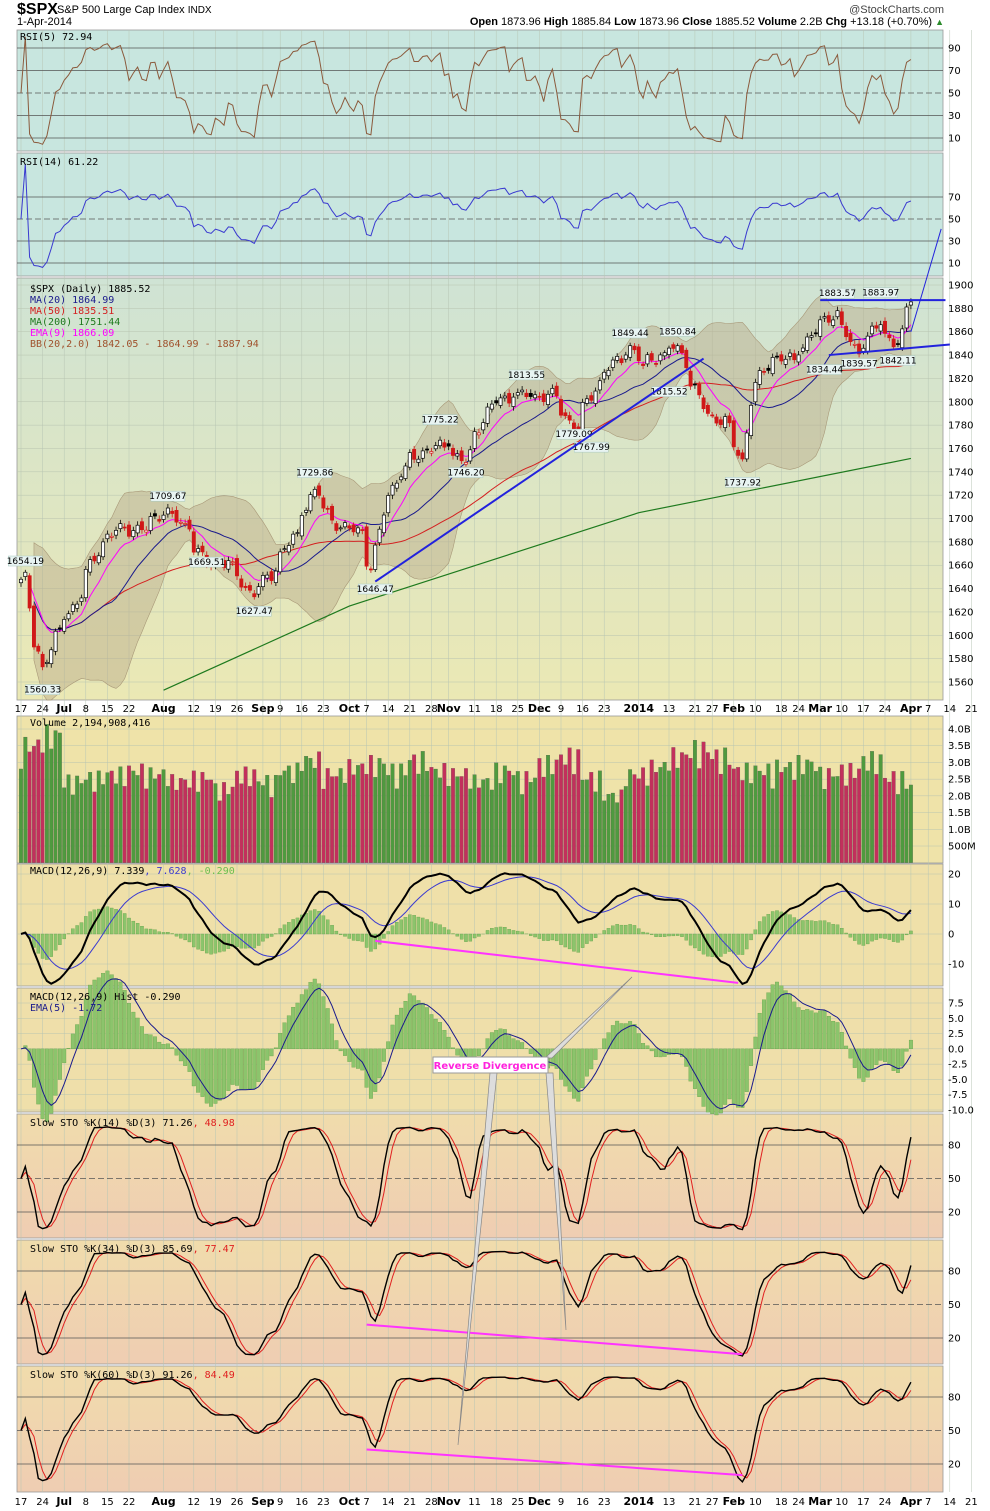  What do you see at coordinates (193, 709) in the screenshot?
I see `x-tick-label: 12` at bounding box center [193, 709].